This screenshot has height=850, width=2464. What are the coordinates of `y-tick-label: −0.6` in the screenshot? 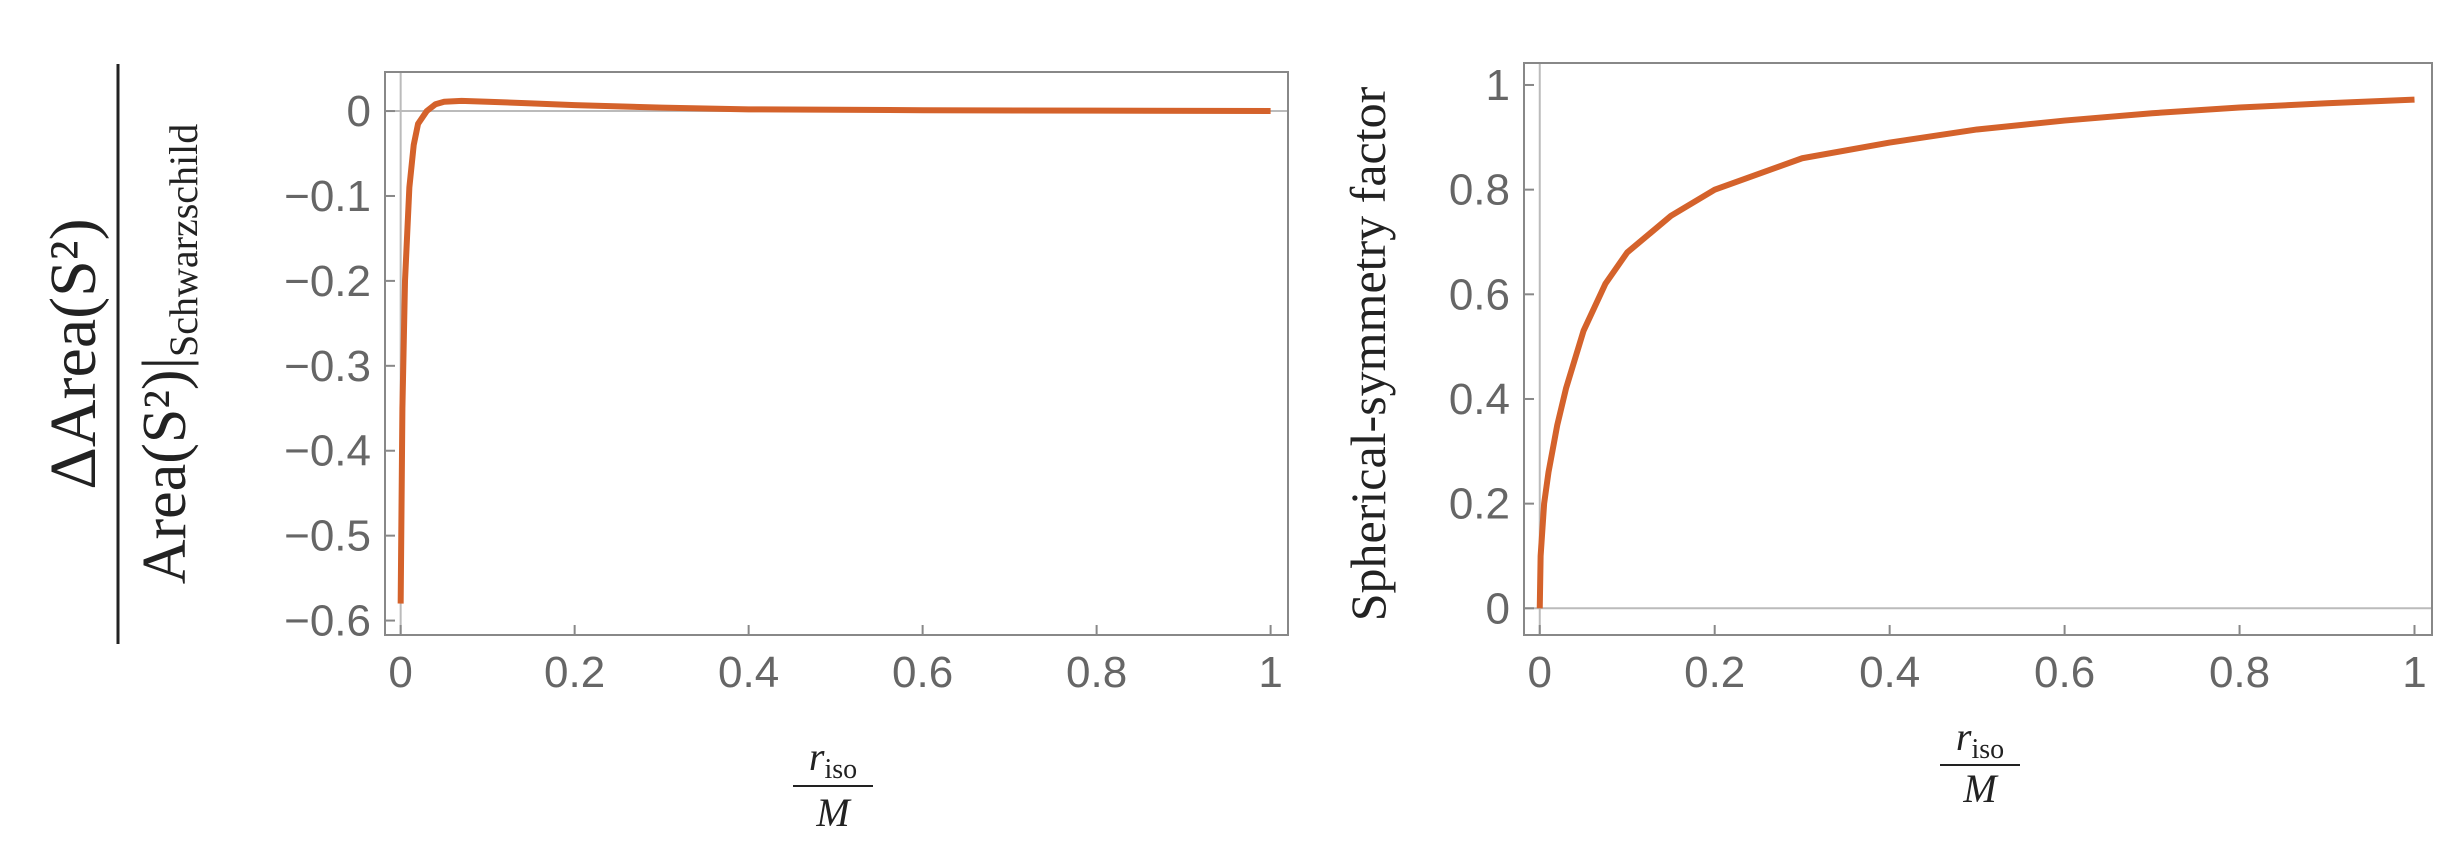 It's located at (327, 621).